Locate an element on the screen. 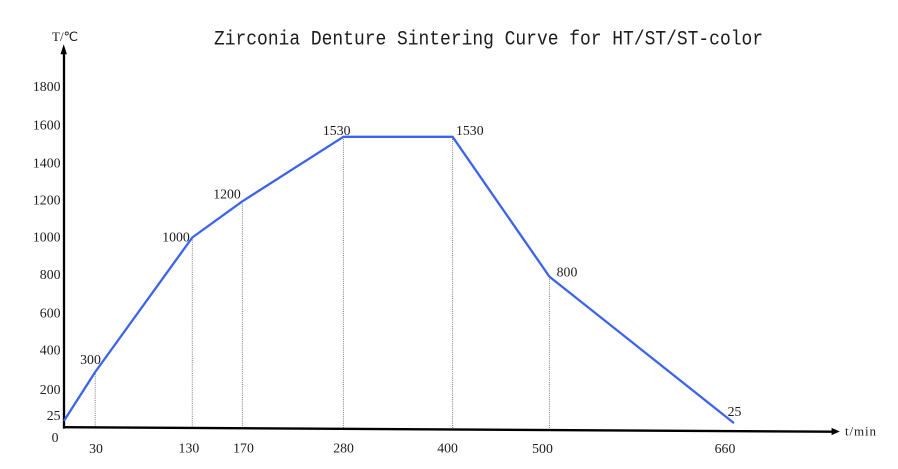  svg-text: 130 is located at coordinates (189, 448).